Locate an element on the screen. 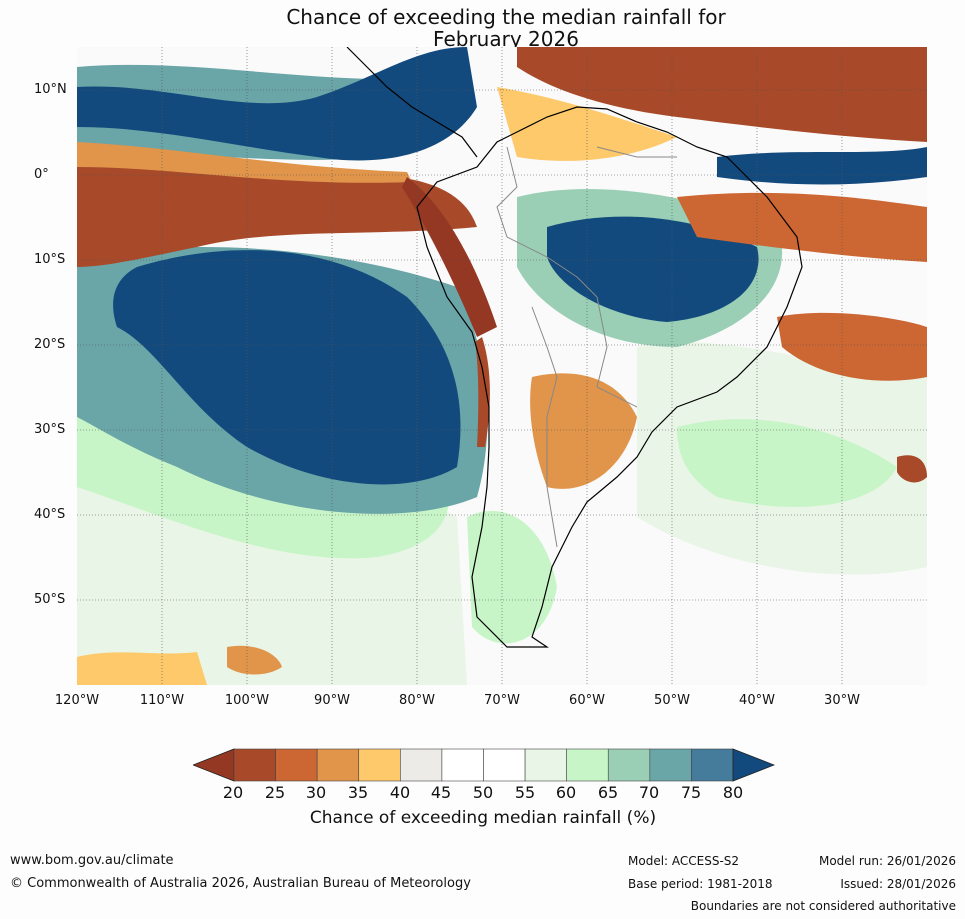  brown-spot-east-atlantic is located at coordinates (912, 469).